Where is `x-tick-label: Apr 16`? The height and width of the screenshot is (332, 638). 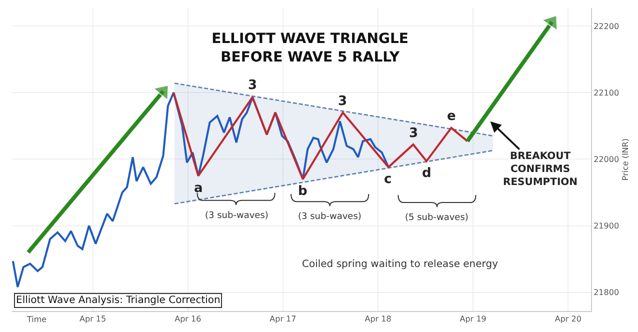 x-tick-label: Apr 16 is located at coordinates (188, 319).